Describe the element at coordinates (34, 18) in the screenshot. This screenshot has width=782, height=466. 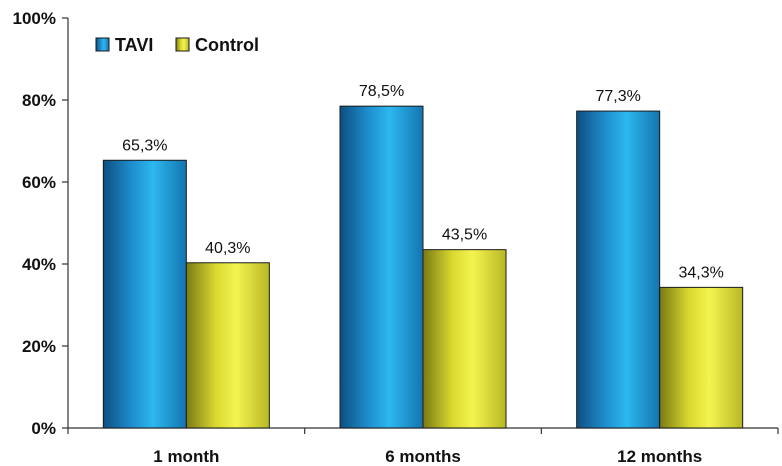
I see `y-tick-label: 100%` at that location.